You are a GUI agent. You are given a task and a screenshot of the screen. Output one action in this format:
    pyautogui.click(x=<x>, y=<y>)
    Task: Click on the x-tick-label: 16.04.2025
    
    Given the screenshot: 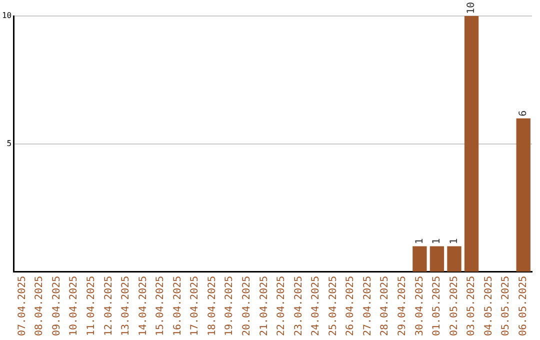 What is the action you would take?
    pyautogui.click(x=178, y=306)
    